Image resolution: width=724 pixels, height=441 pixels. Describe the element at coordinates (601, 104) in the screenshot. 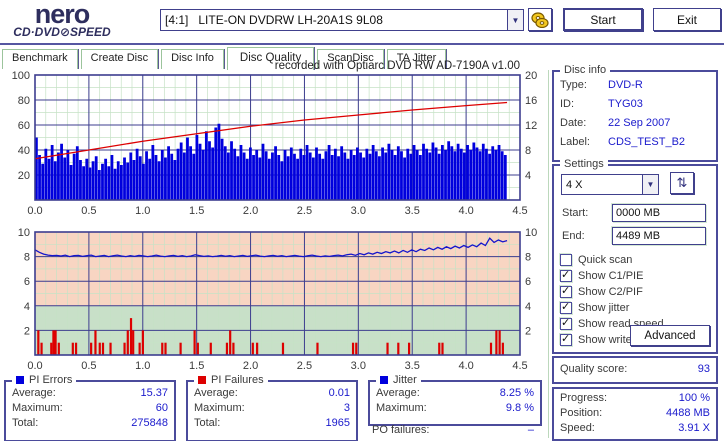

I see `disc-info-row: ID: TYG03` at that location.